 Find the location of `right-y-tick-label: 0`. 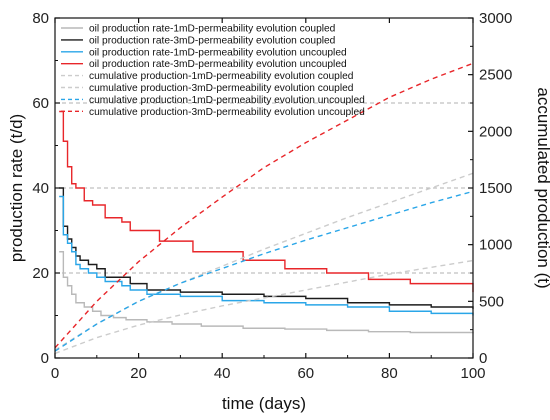

right-y-tick-label: 0 is located at coordinates (483, 358).